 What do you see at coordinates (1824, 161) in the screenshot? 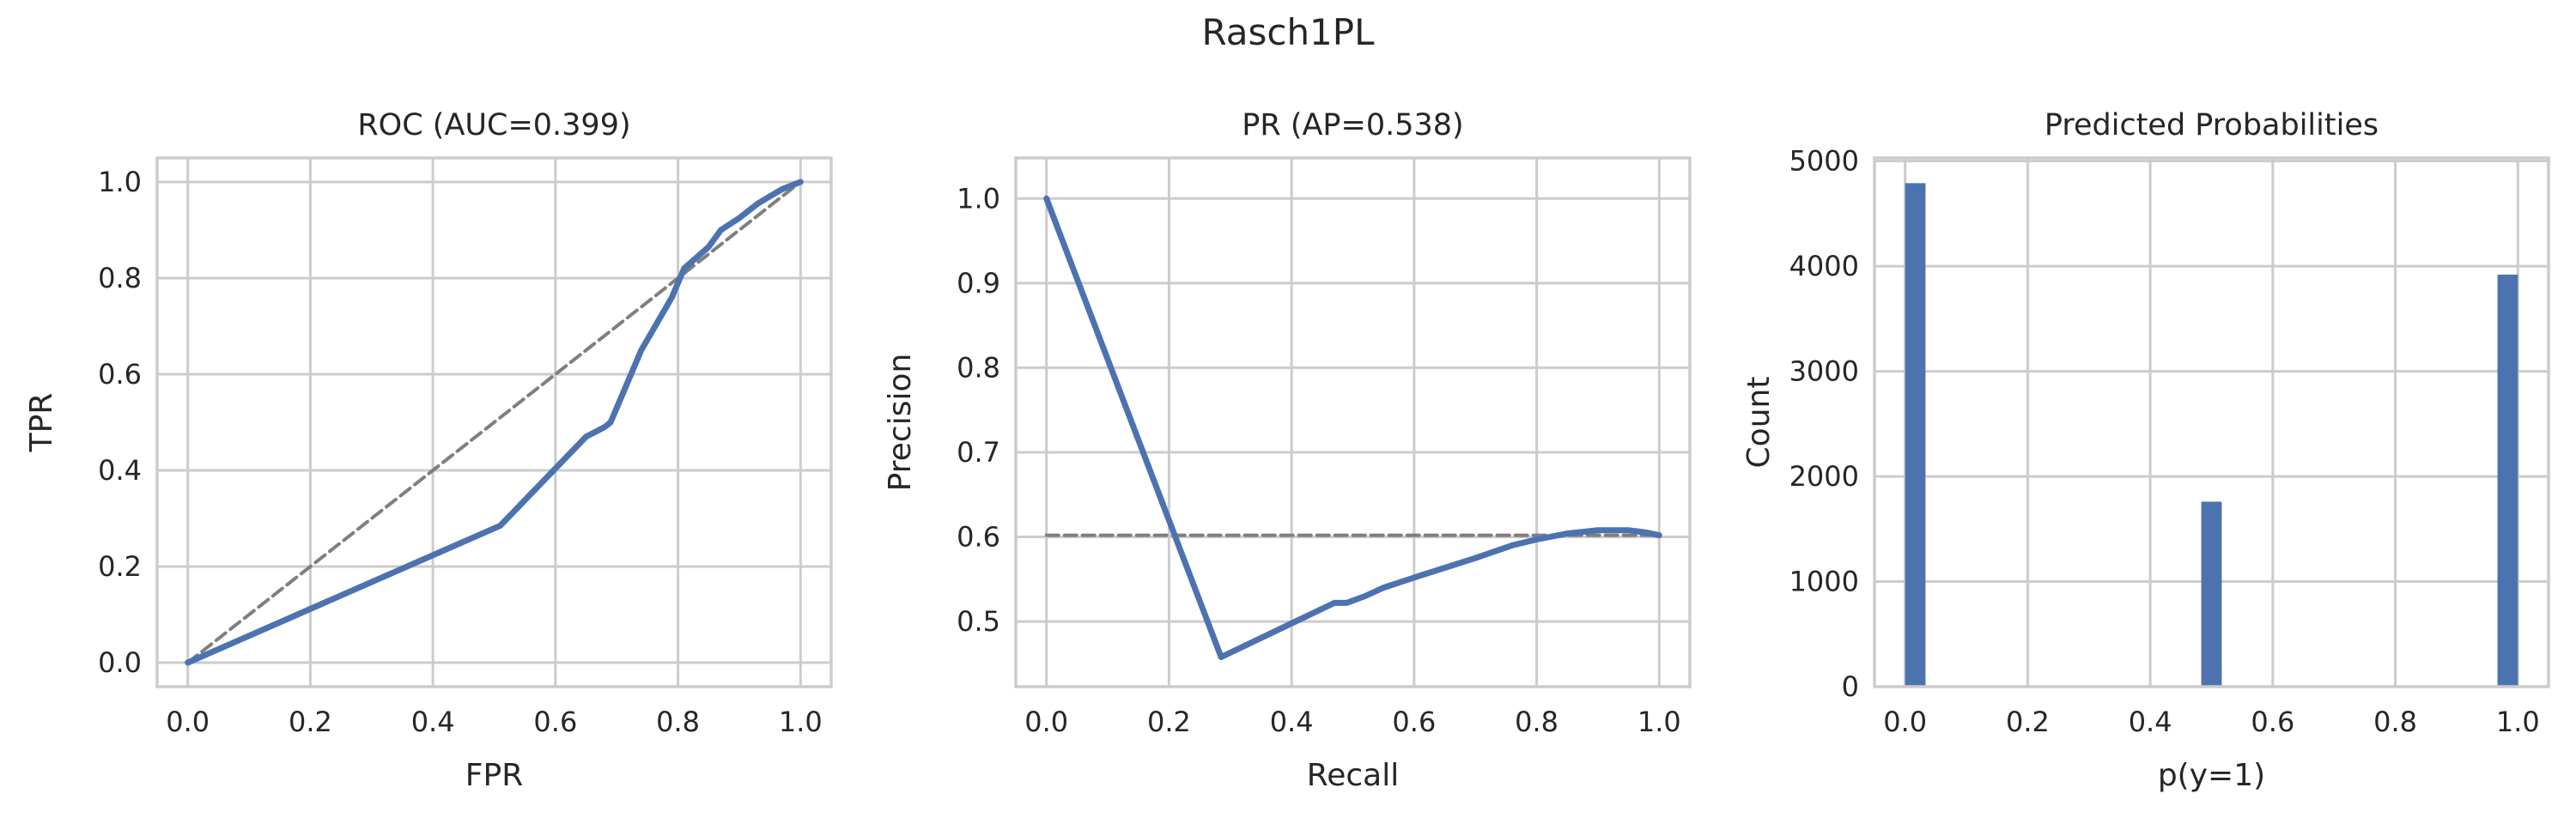
I see `histogram-y-tick-label: 5000` at bounding box center [1824, 161].